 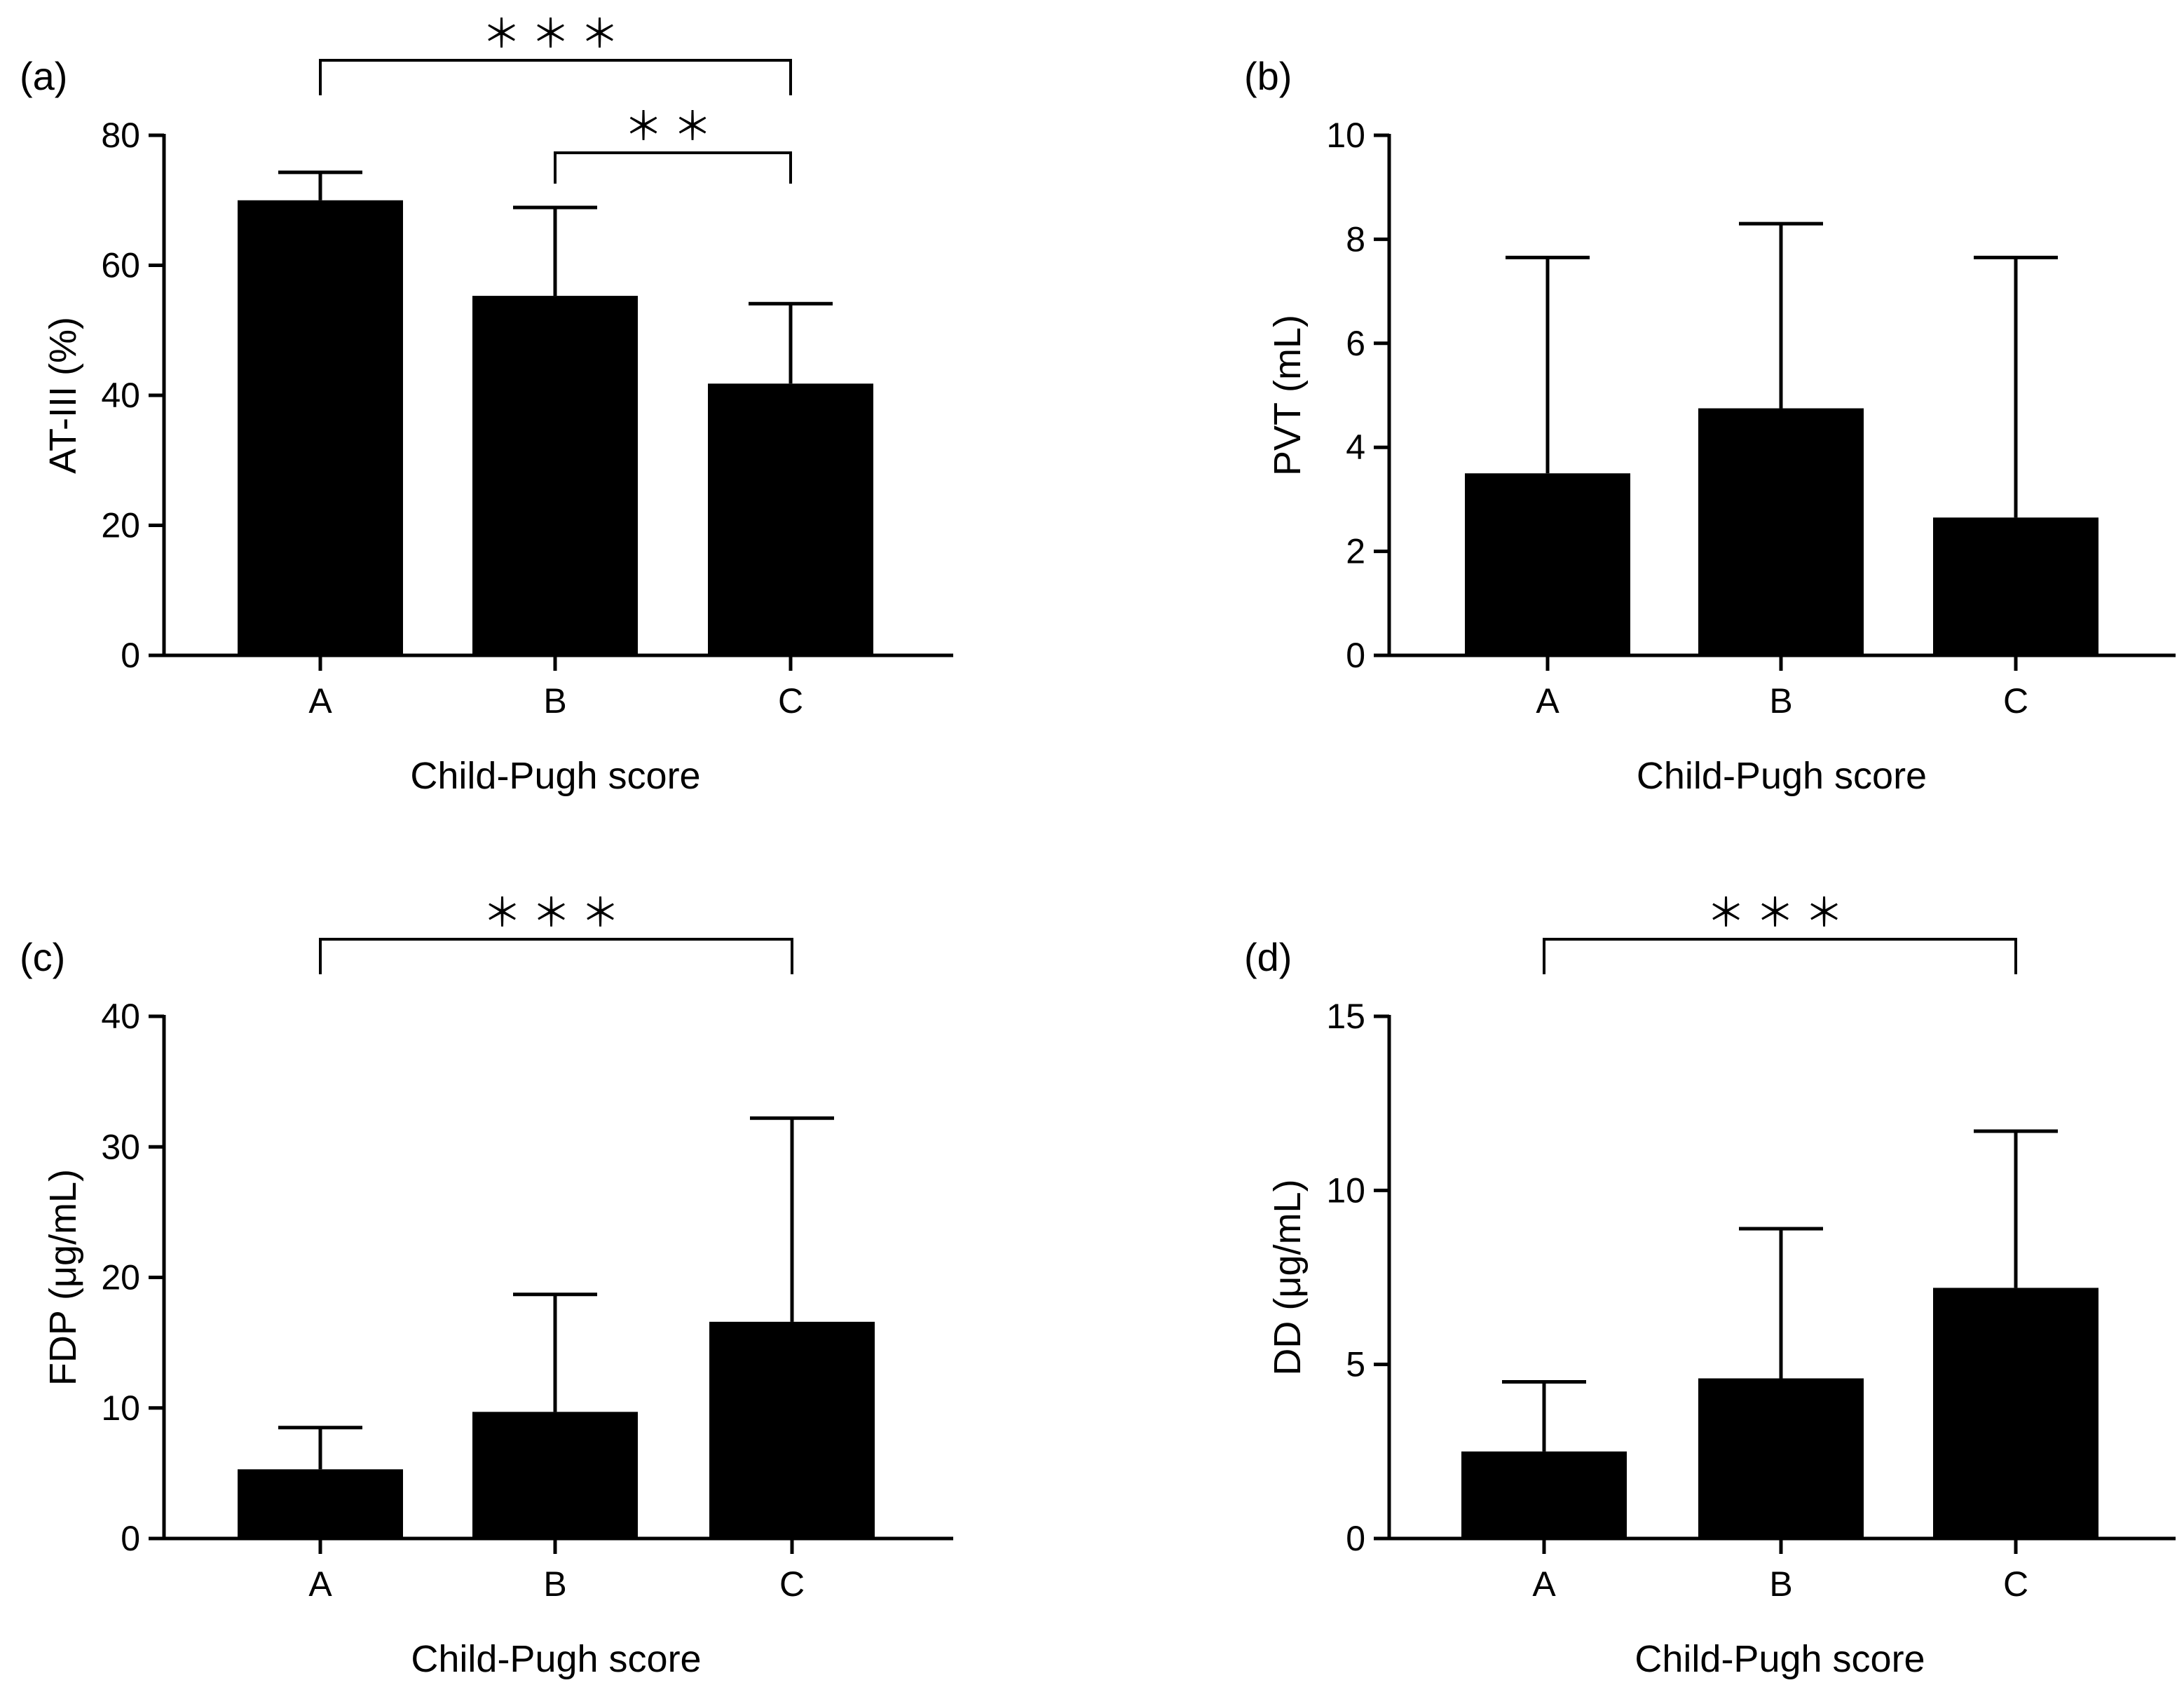 I want to click on significance-stars: ＊＊, so click(x=673, y=126).